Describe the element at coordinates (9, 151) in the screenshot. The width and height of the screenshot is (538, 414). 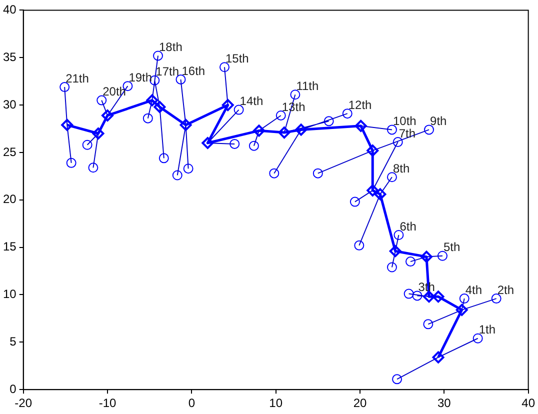
I see `y-tick-label: 25` at that location.